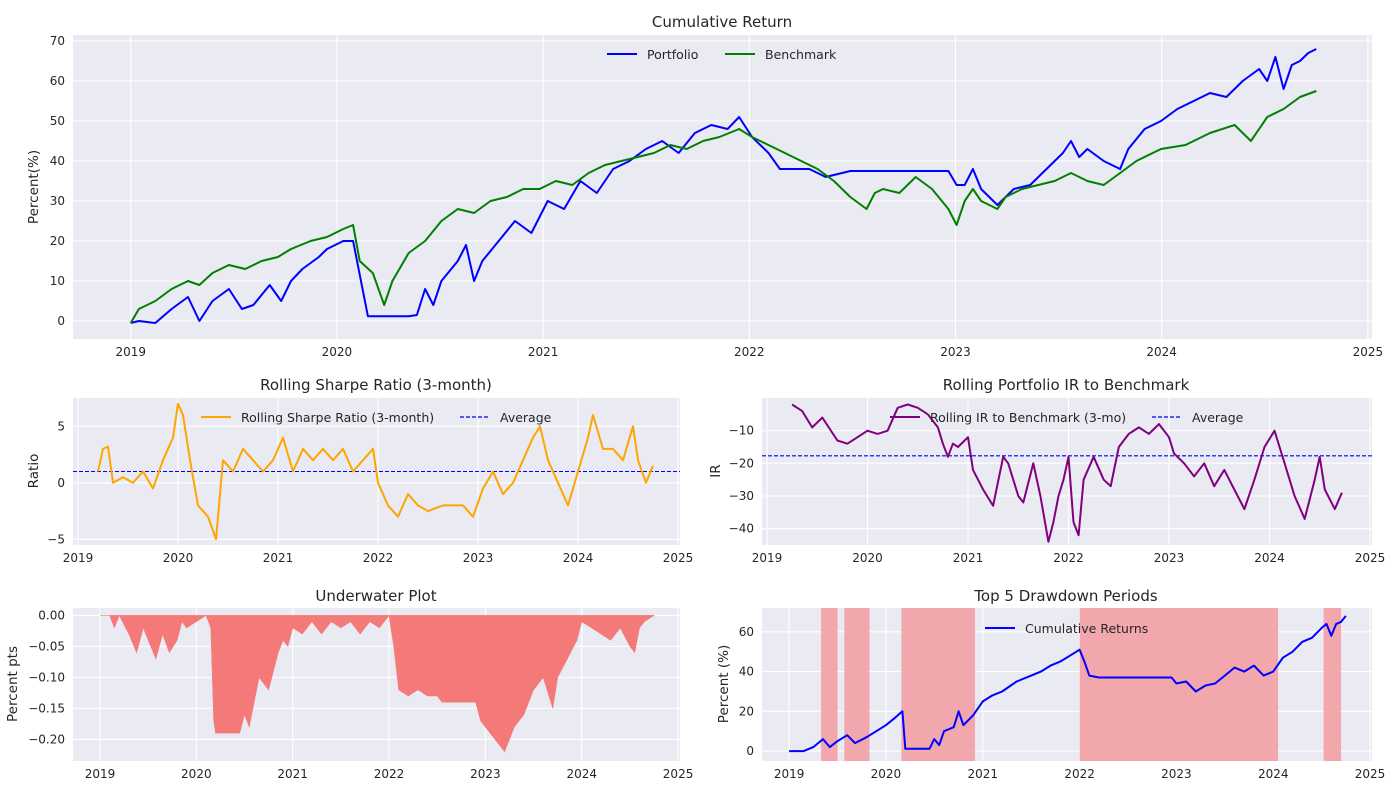 Image resolution: width=1400 pixels, height=800 pixels. I want to click on tick-labels: 2019 2020 2021 2022 2023 2024 2025 0 20 40 60, so click(1062, 703).